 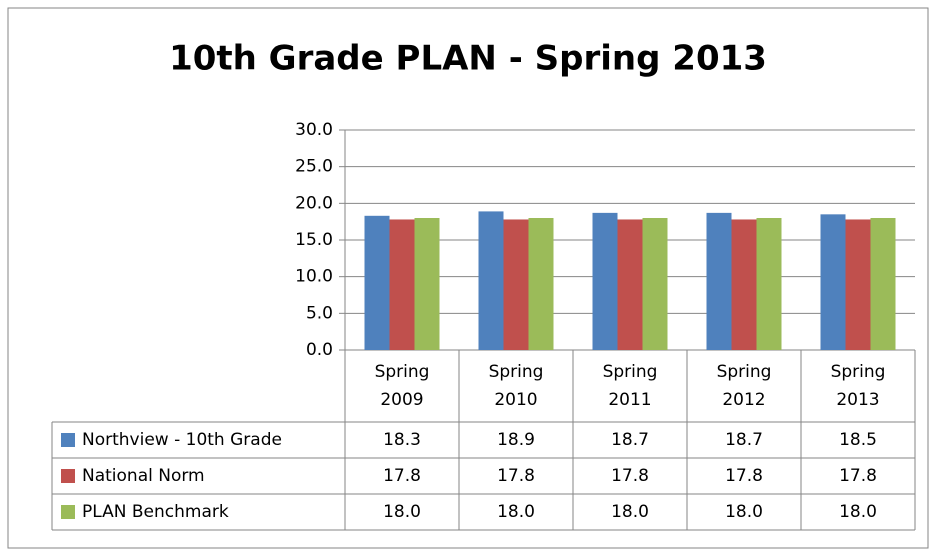 What do you see at coordinates (516, 440) in the screenshot?
I see `table-value: 18.9` at bounding box center [516, 440].